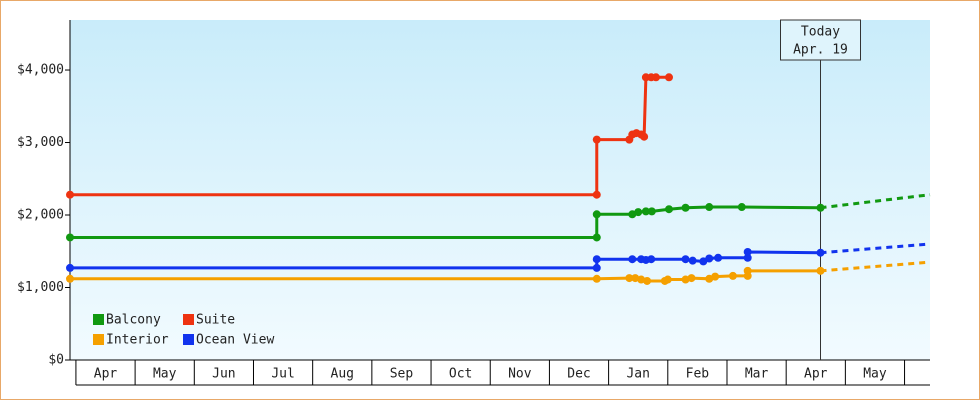  Describe the element at coordinates (520, 374) in the screenshot. I see `x-tick-label: Nov` at that location.